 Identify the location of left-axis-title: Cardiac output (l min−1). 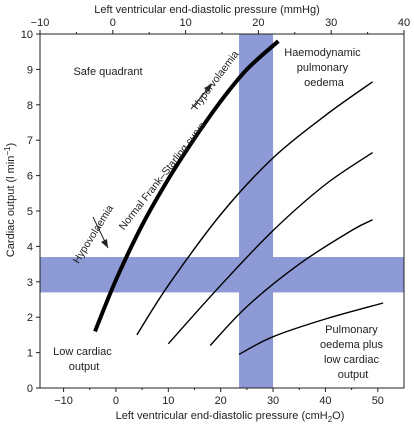
(10, 200).